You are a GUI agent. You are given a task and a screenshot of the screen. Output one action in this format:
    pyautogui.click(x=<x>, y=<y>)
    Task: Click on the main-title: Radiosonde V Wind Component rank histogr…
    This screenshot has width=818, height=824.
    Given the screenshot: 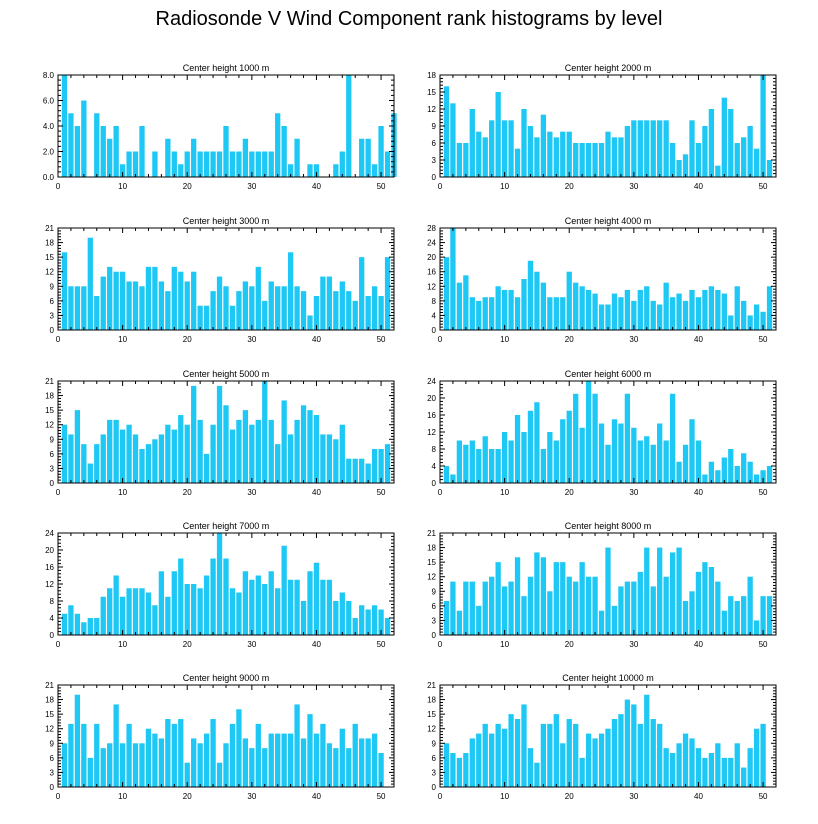 What is the action you would take?
    pyautogui.click(x=409, y=19)
    